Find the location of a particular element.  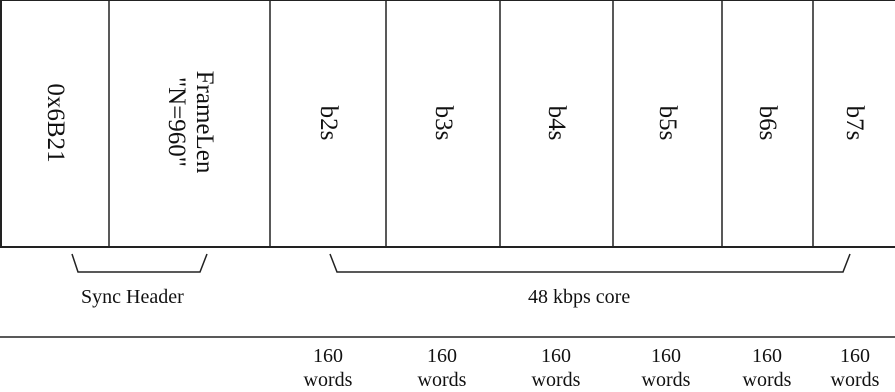

size-label-b7s: 160 words is located at coordinates (855, 368).